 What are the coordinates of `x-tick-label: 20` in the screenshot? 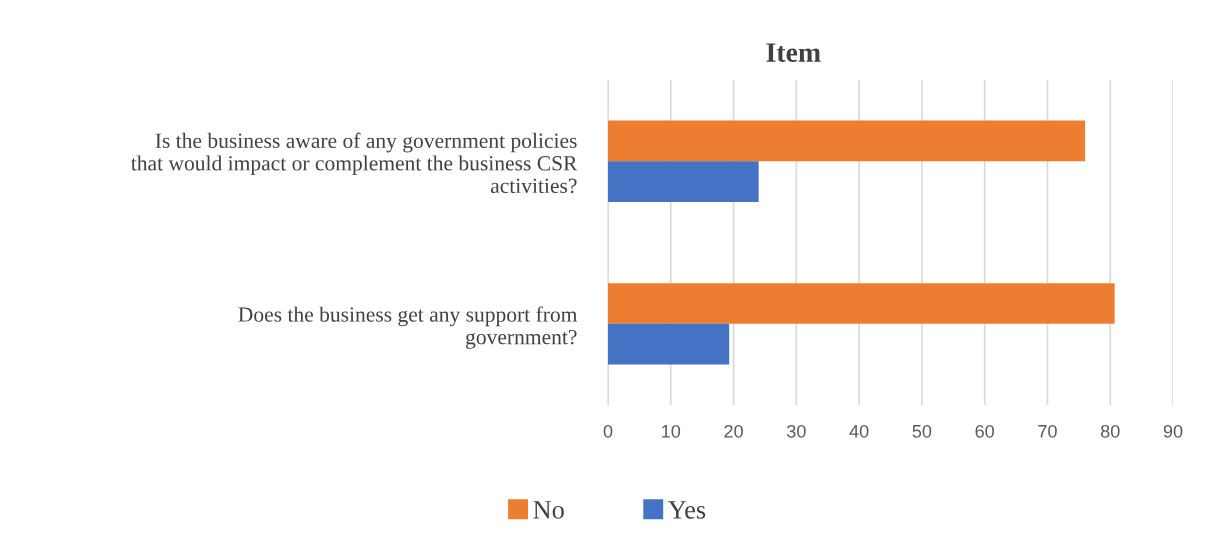 It's located at (733, 431).